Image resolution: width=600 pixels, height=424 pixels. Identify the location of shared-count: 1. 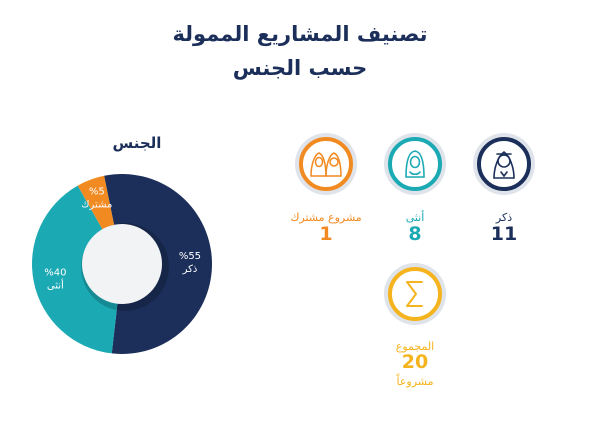
(326, 234).